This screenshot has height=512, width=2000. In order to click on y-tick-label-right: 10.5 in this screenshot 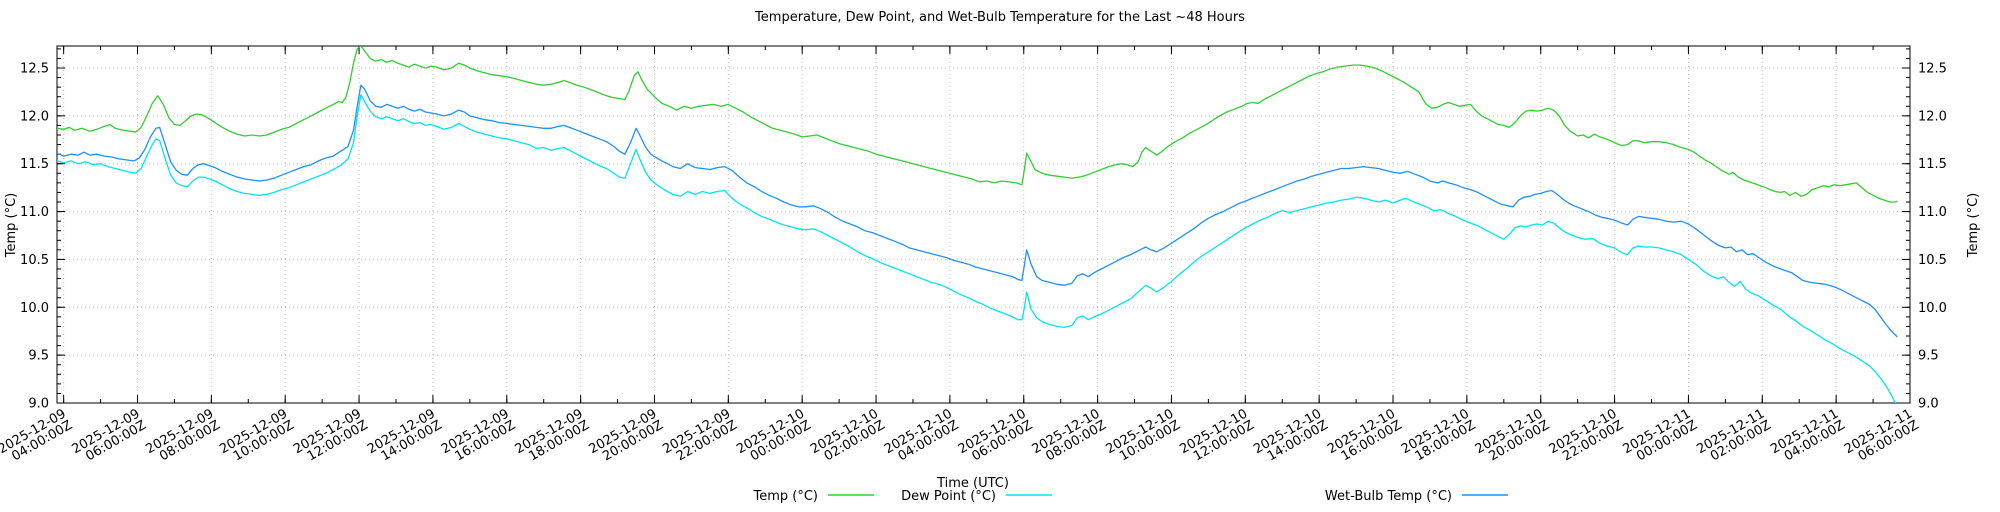, I will do `click(1932, 260)`.